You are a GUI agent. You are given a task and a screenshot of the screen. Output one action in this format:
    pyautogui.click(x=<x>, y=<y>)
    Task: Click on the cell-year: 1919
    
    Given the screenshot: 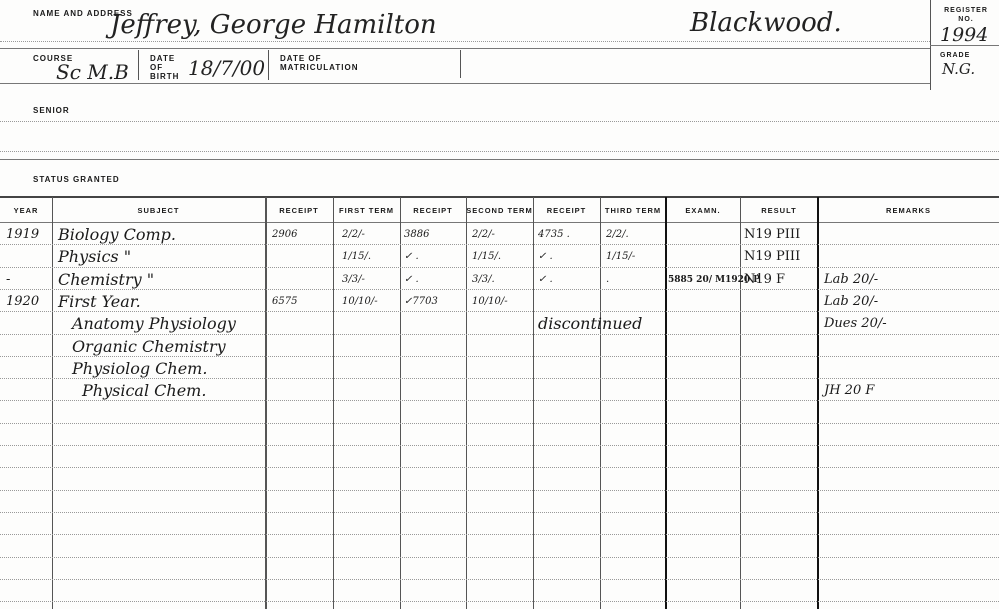 What is the action you would take?
    pyautogui.click(x=23, y=234)
    